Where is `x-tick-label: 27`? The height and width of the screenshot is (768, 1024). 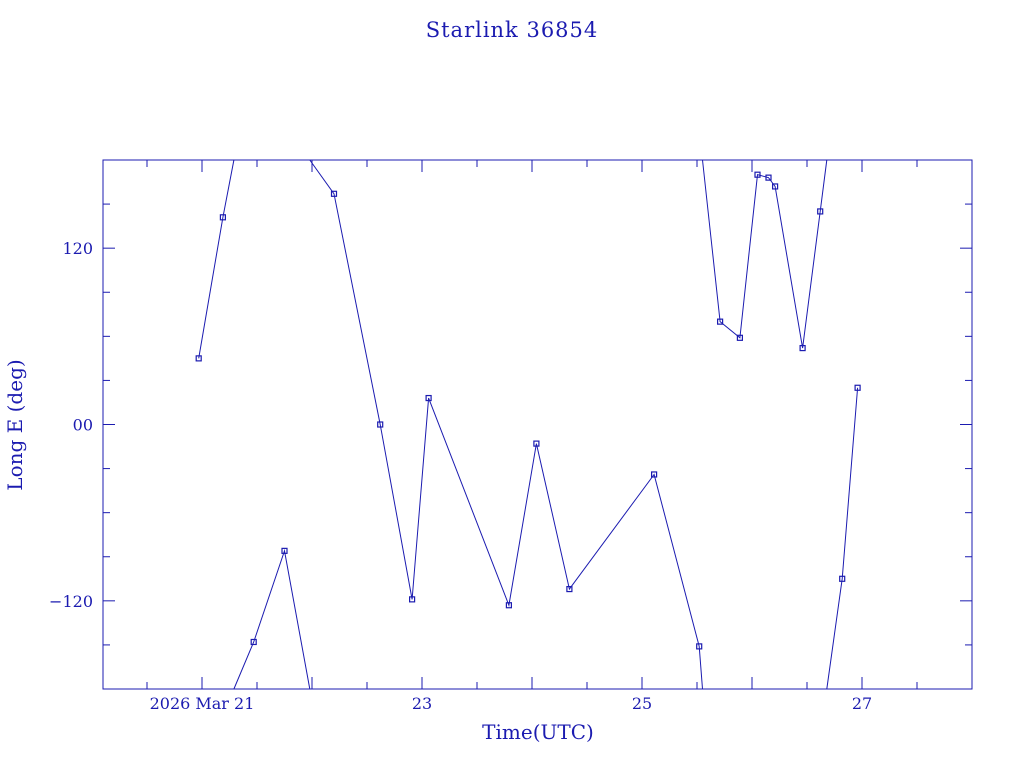 x-tick-label: 27 is located at coordinates (862, 703).